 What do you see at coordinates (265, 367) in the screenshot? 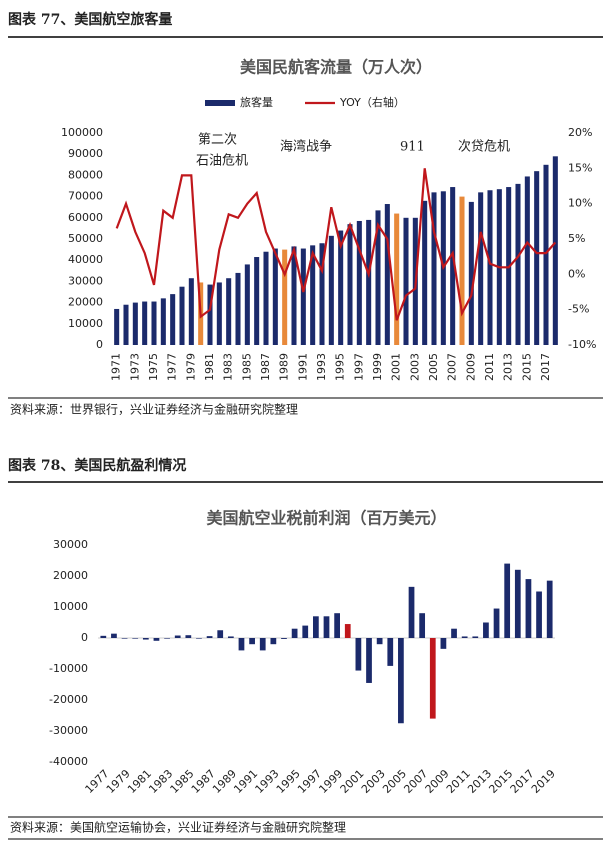
I see `x-tick-label: 1987` at bounding box center [265, 367].